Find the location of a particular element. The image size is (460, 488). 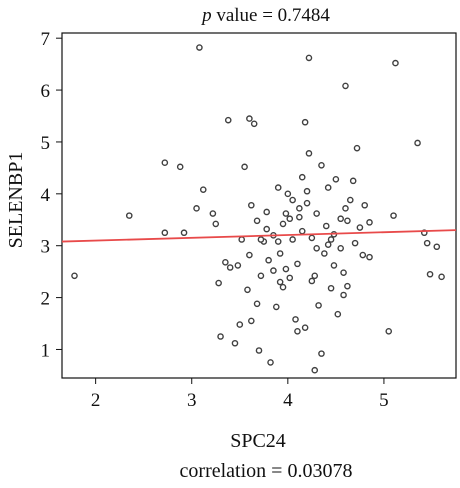

y-tick-label: 3 is located at coordinates (46, 247).